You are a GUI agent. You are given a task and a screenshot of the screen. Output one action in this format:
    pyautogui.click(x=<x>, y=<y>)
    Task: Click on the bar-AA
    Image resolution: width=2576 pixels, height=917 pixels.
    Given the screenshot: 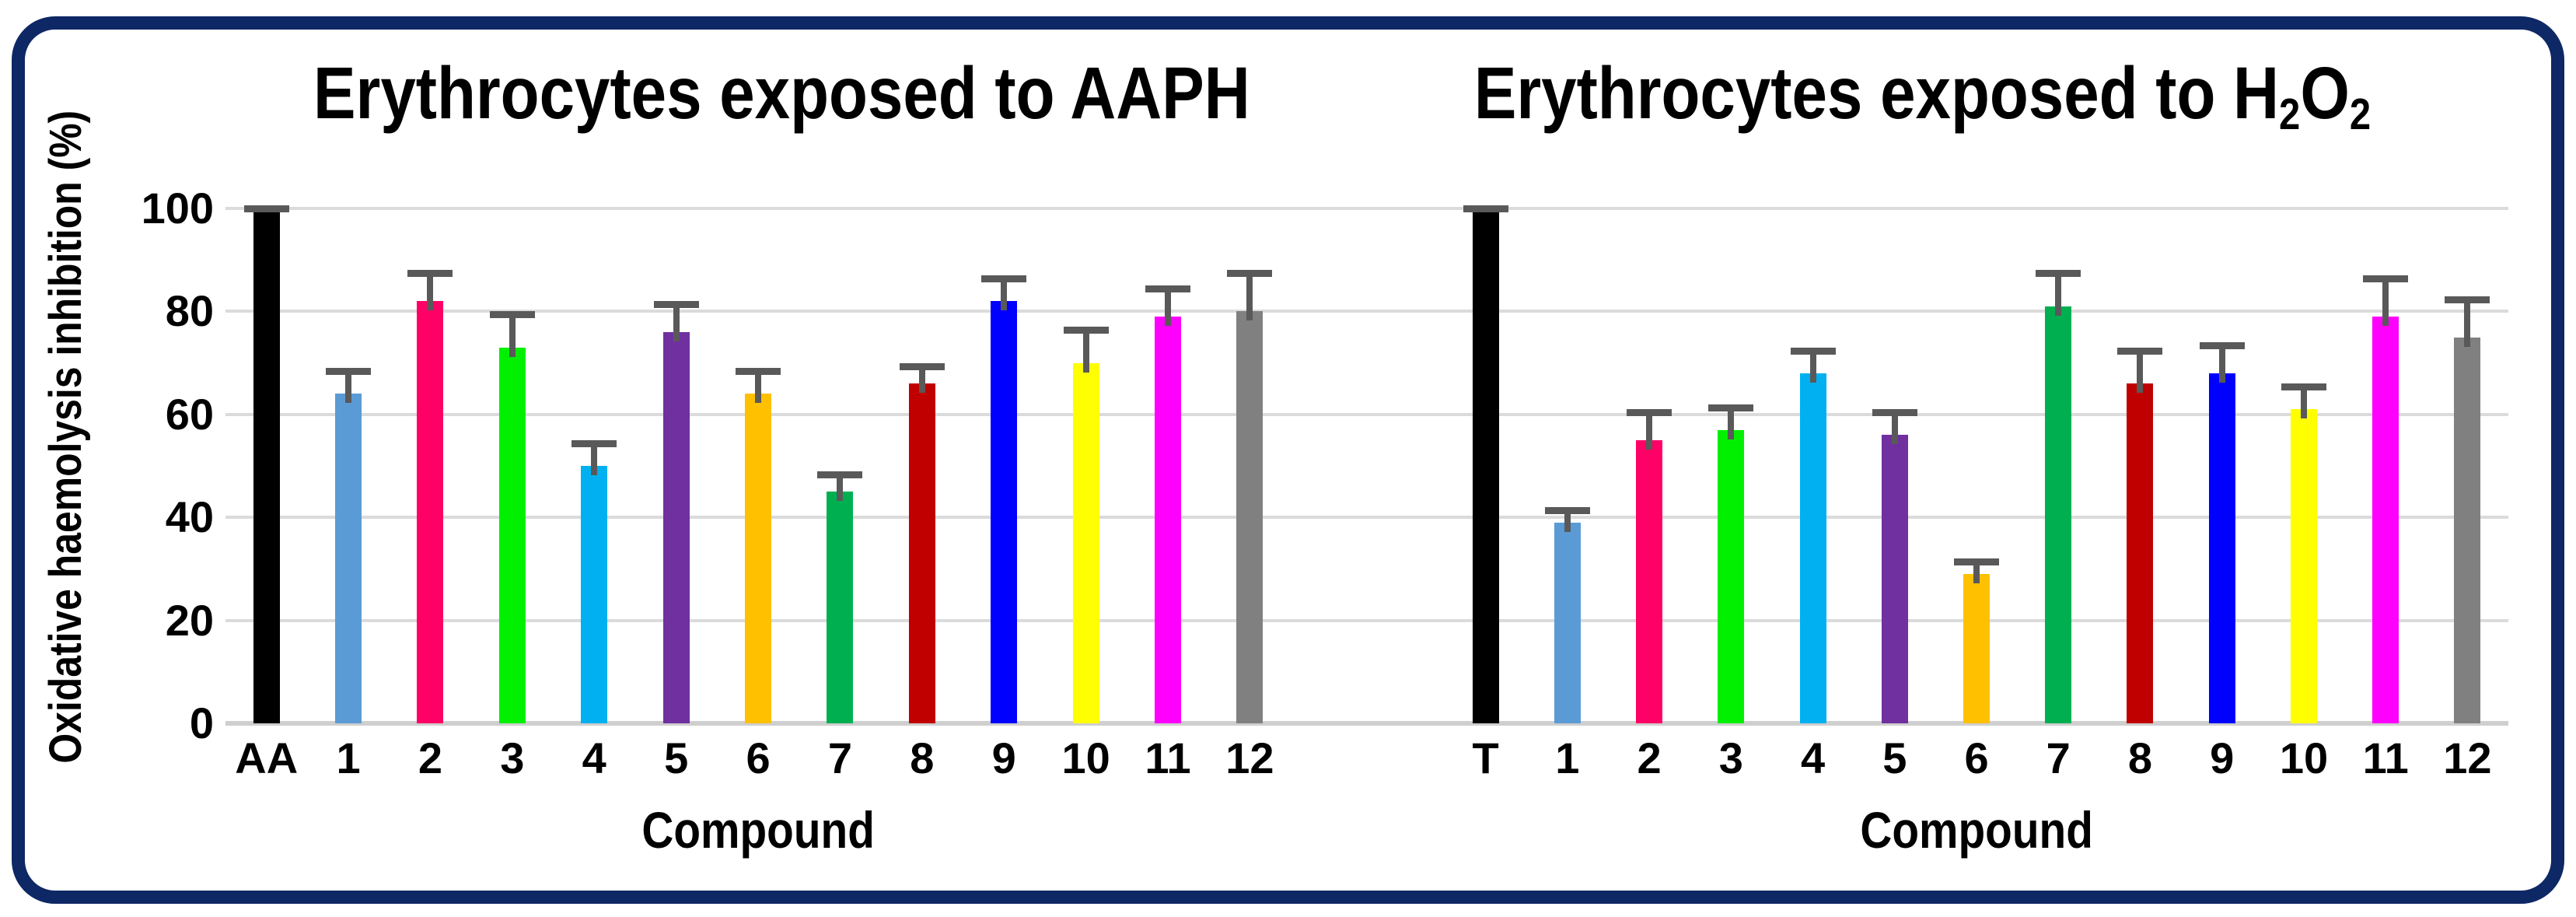 What is the action you would take?
    pyautogui.click(x=266, y=465)
    